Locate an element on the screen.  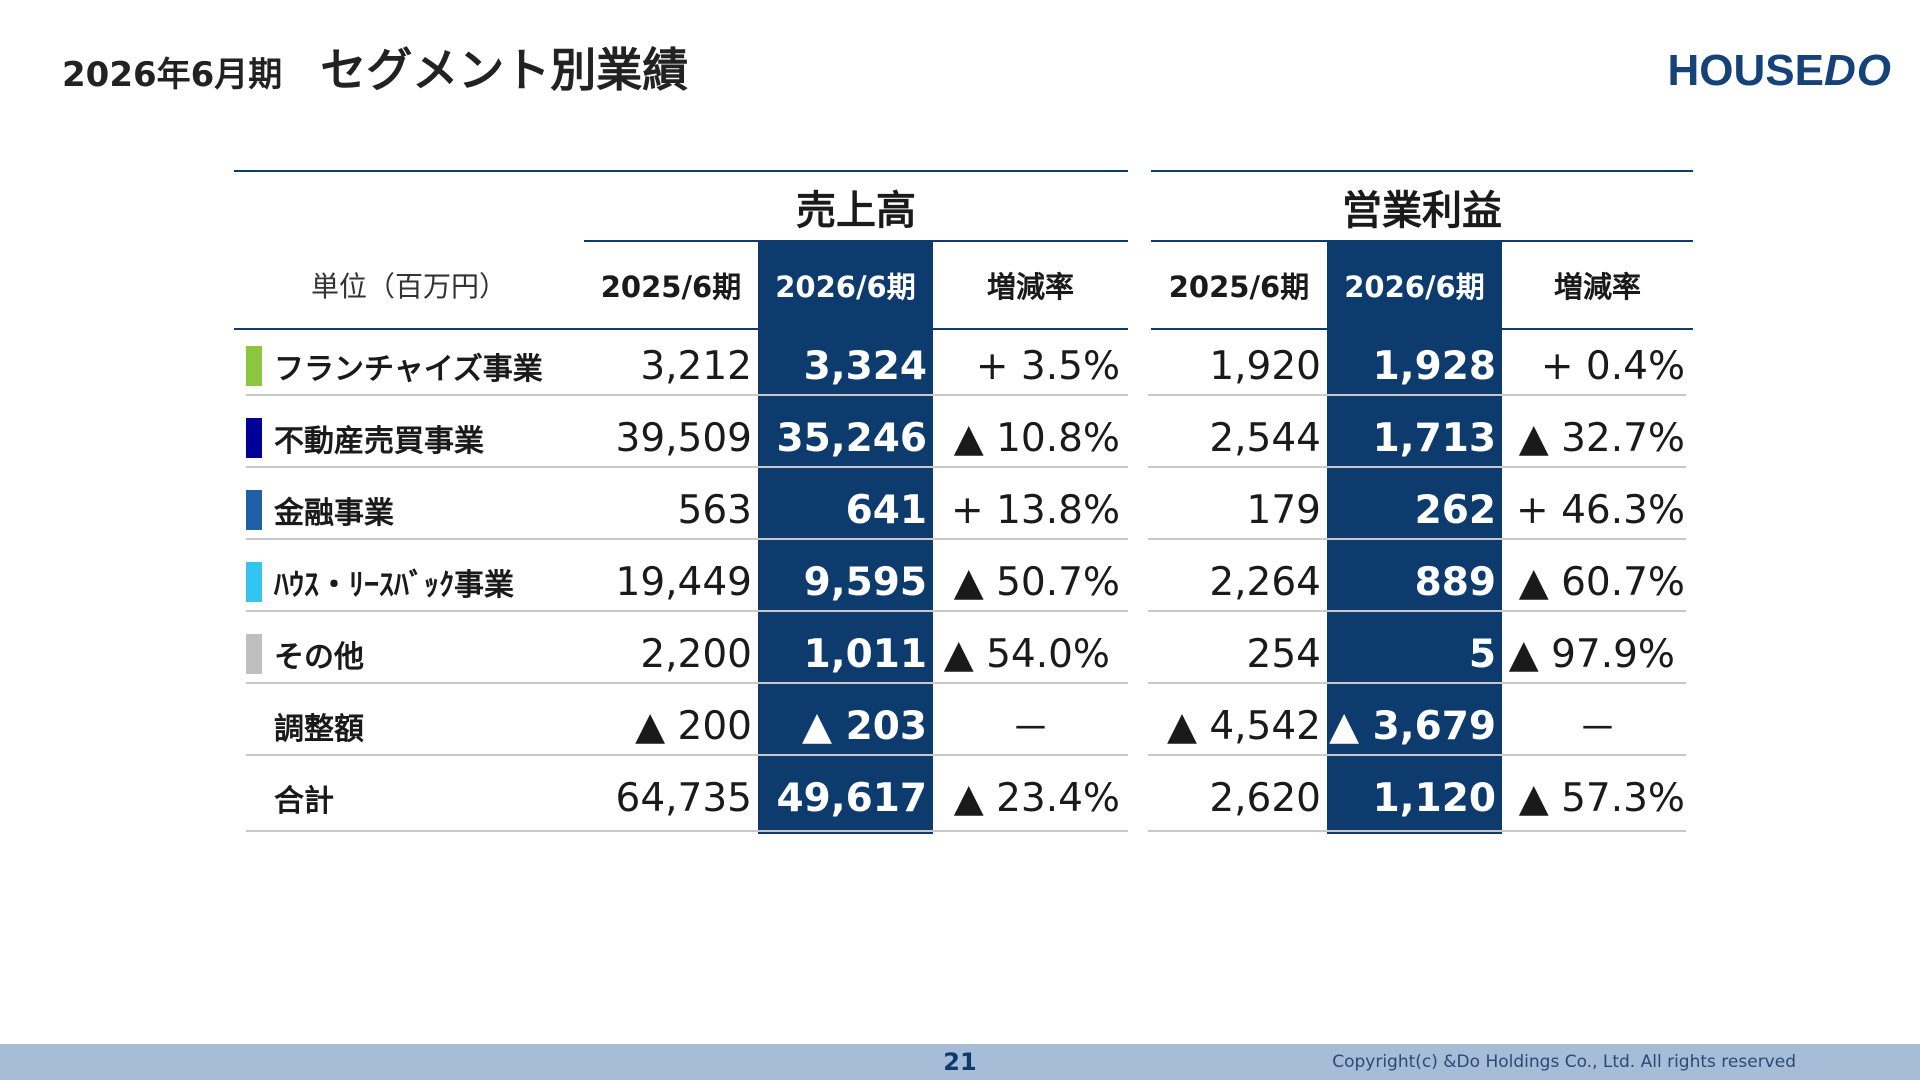
sales-rate-value: － is located at coordinates (1030, 729).